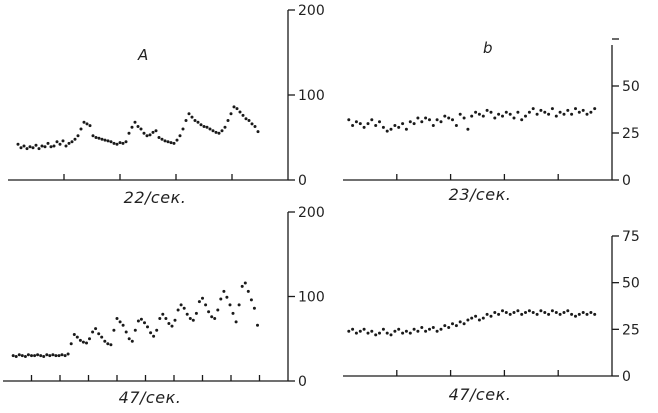 This screenshot has height=413, width=658. I want to click on y-tick-label: 75, so click(631, 237).